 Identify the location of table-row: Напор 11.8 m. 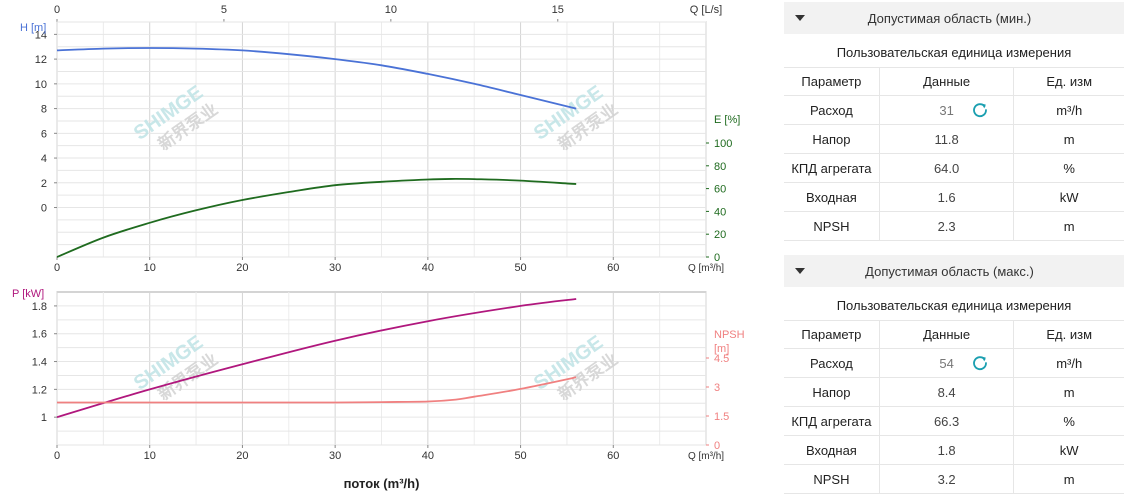
(954, 139).